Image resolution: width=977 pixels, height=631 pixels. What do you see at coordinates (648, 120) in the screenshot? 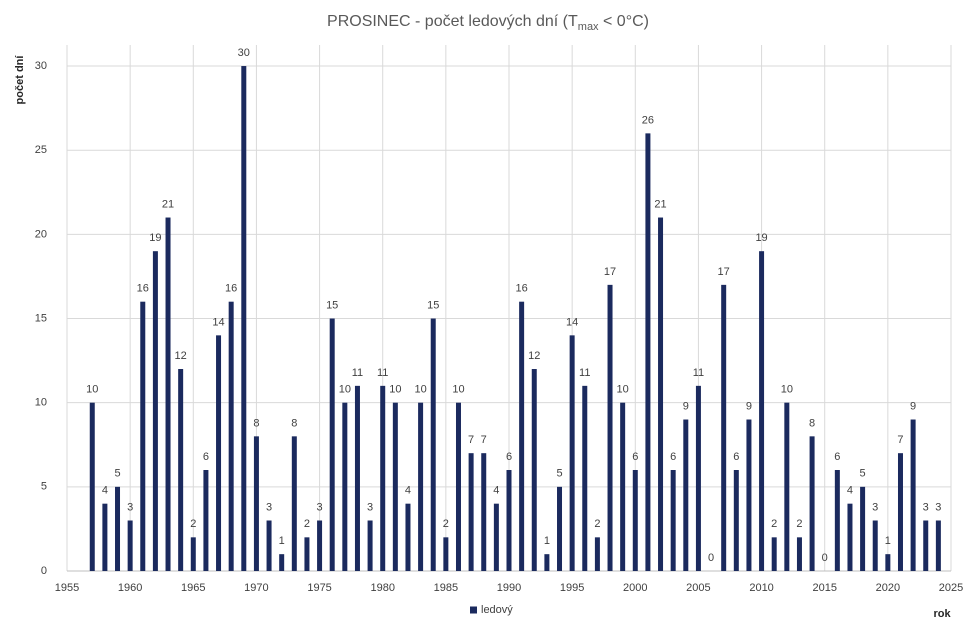
I see `value-label: 26` at bounding box center [648, 120].